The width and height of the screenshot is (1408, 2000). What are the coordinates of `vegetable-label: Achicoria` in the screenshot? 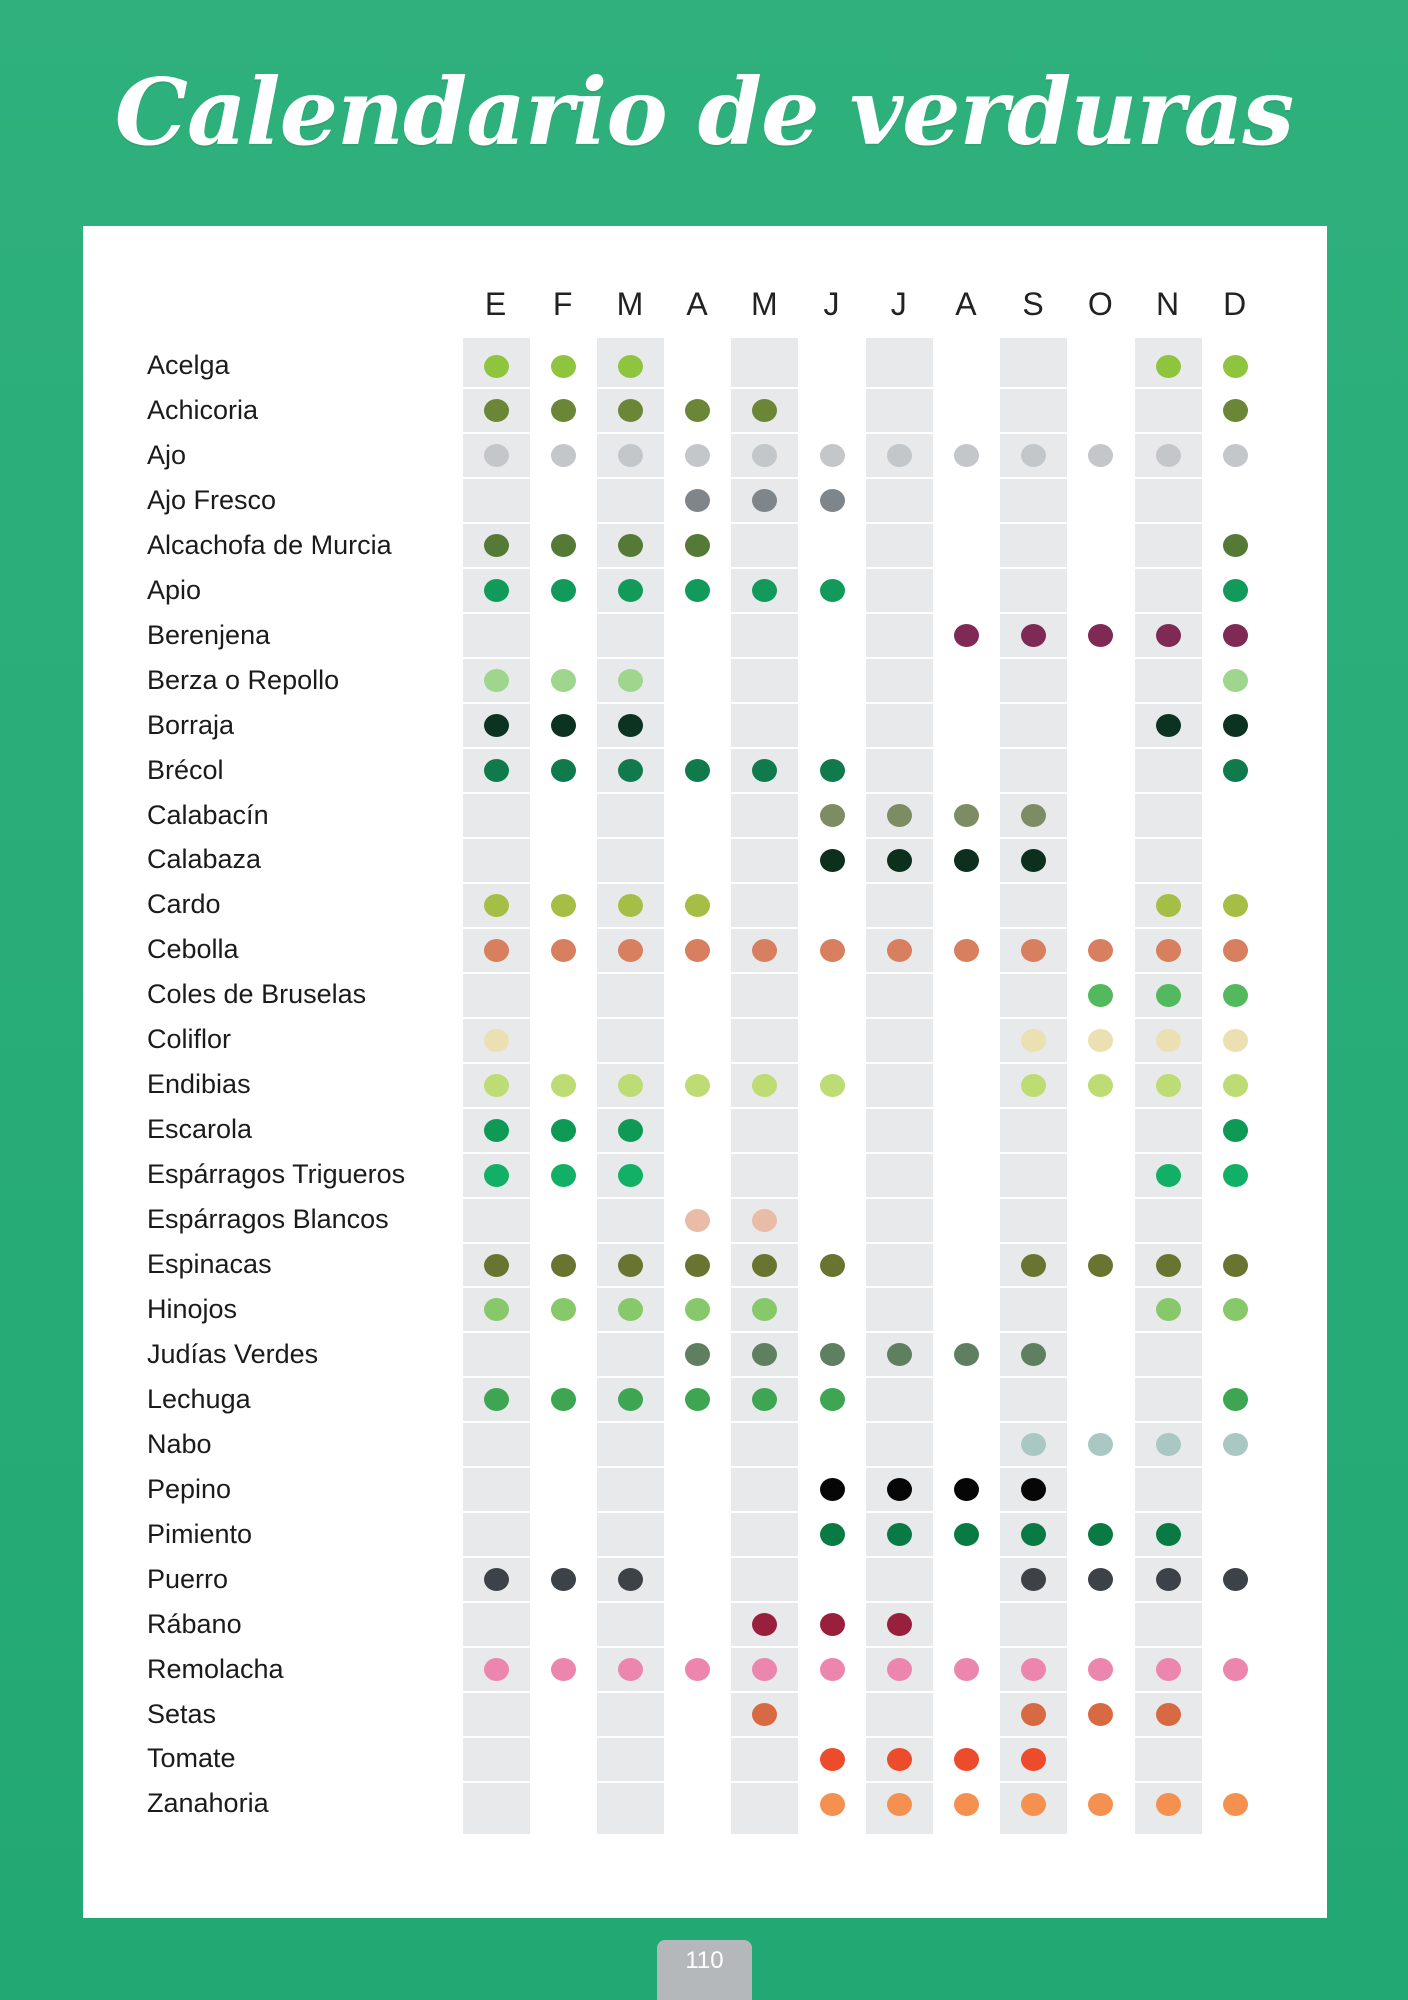 It's located at (203, 409).